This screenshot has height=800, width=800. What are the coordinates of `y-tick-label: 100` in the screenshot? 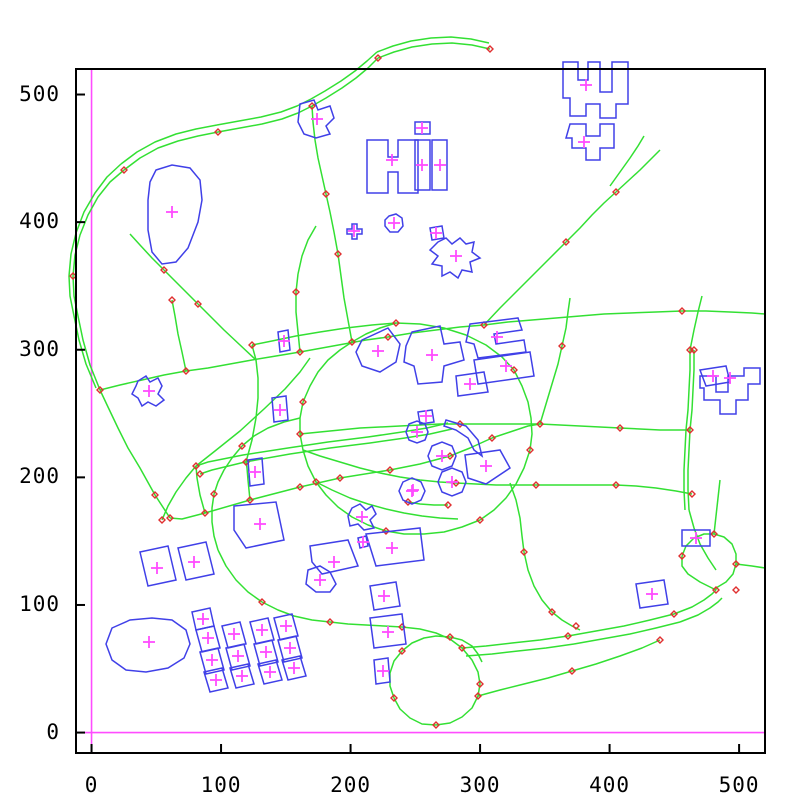 It's located at (39, 603).